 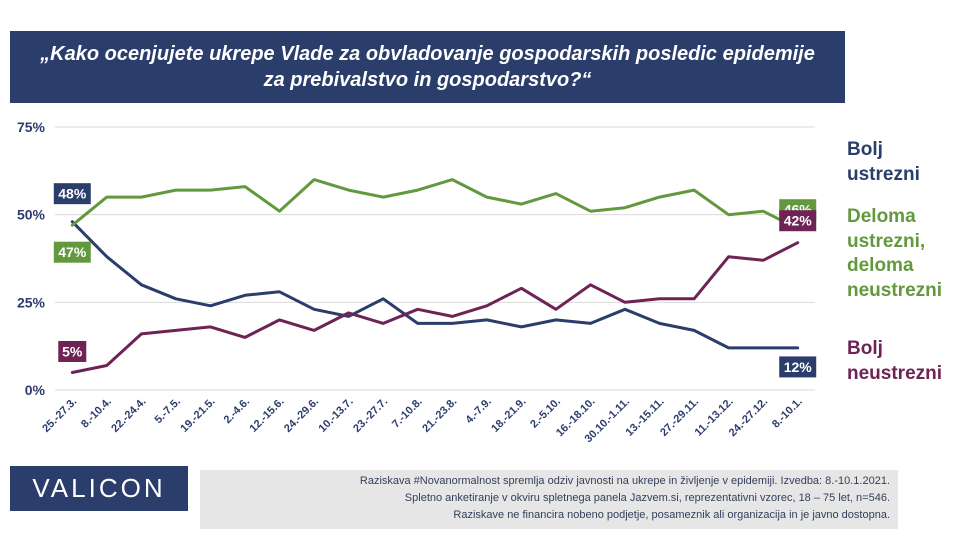 I want to click on legend-deloma-line-4: neustrezni, so click(x=895, y=291).